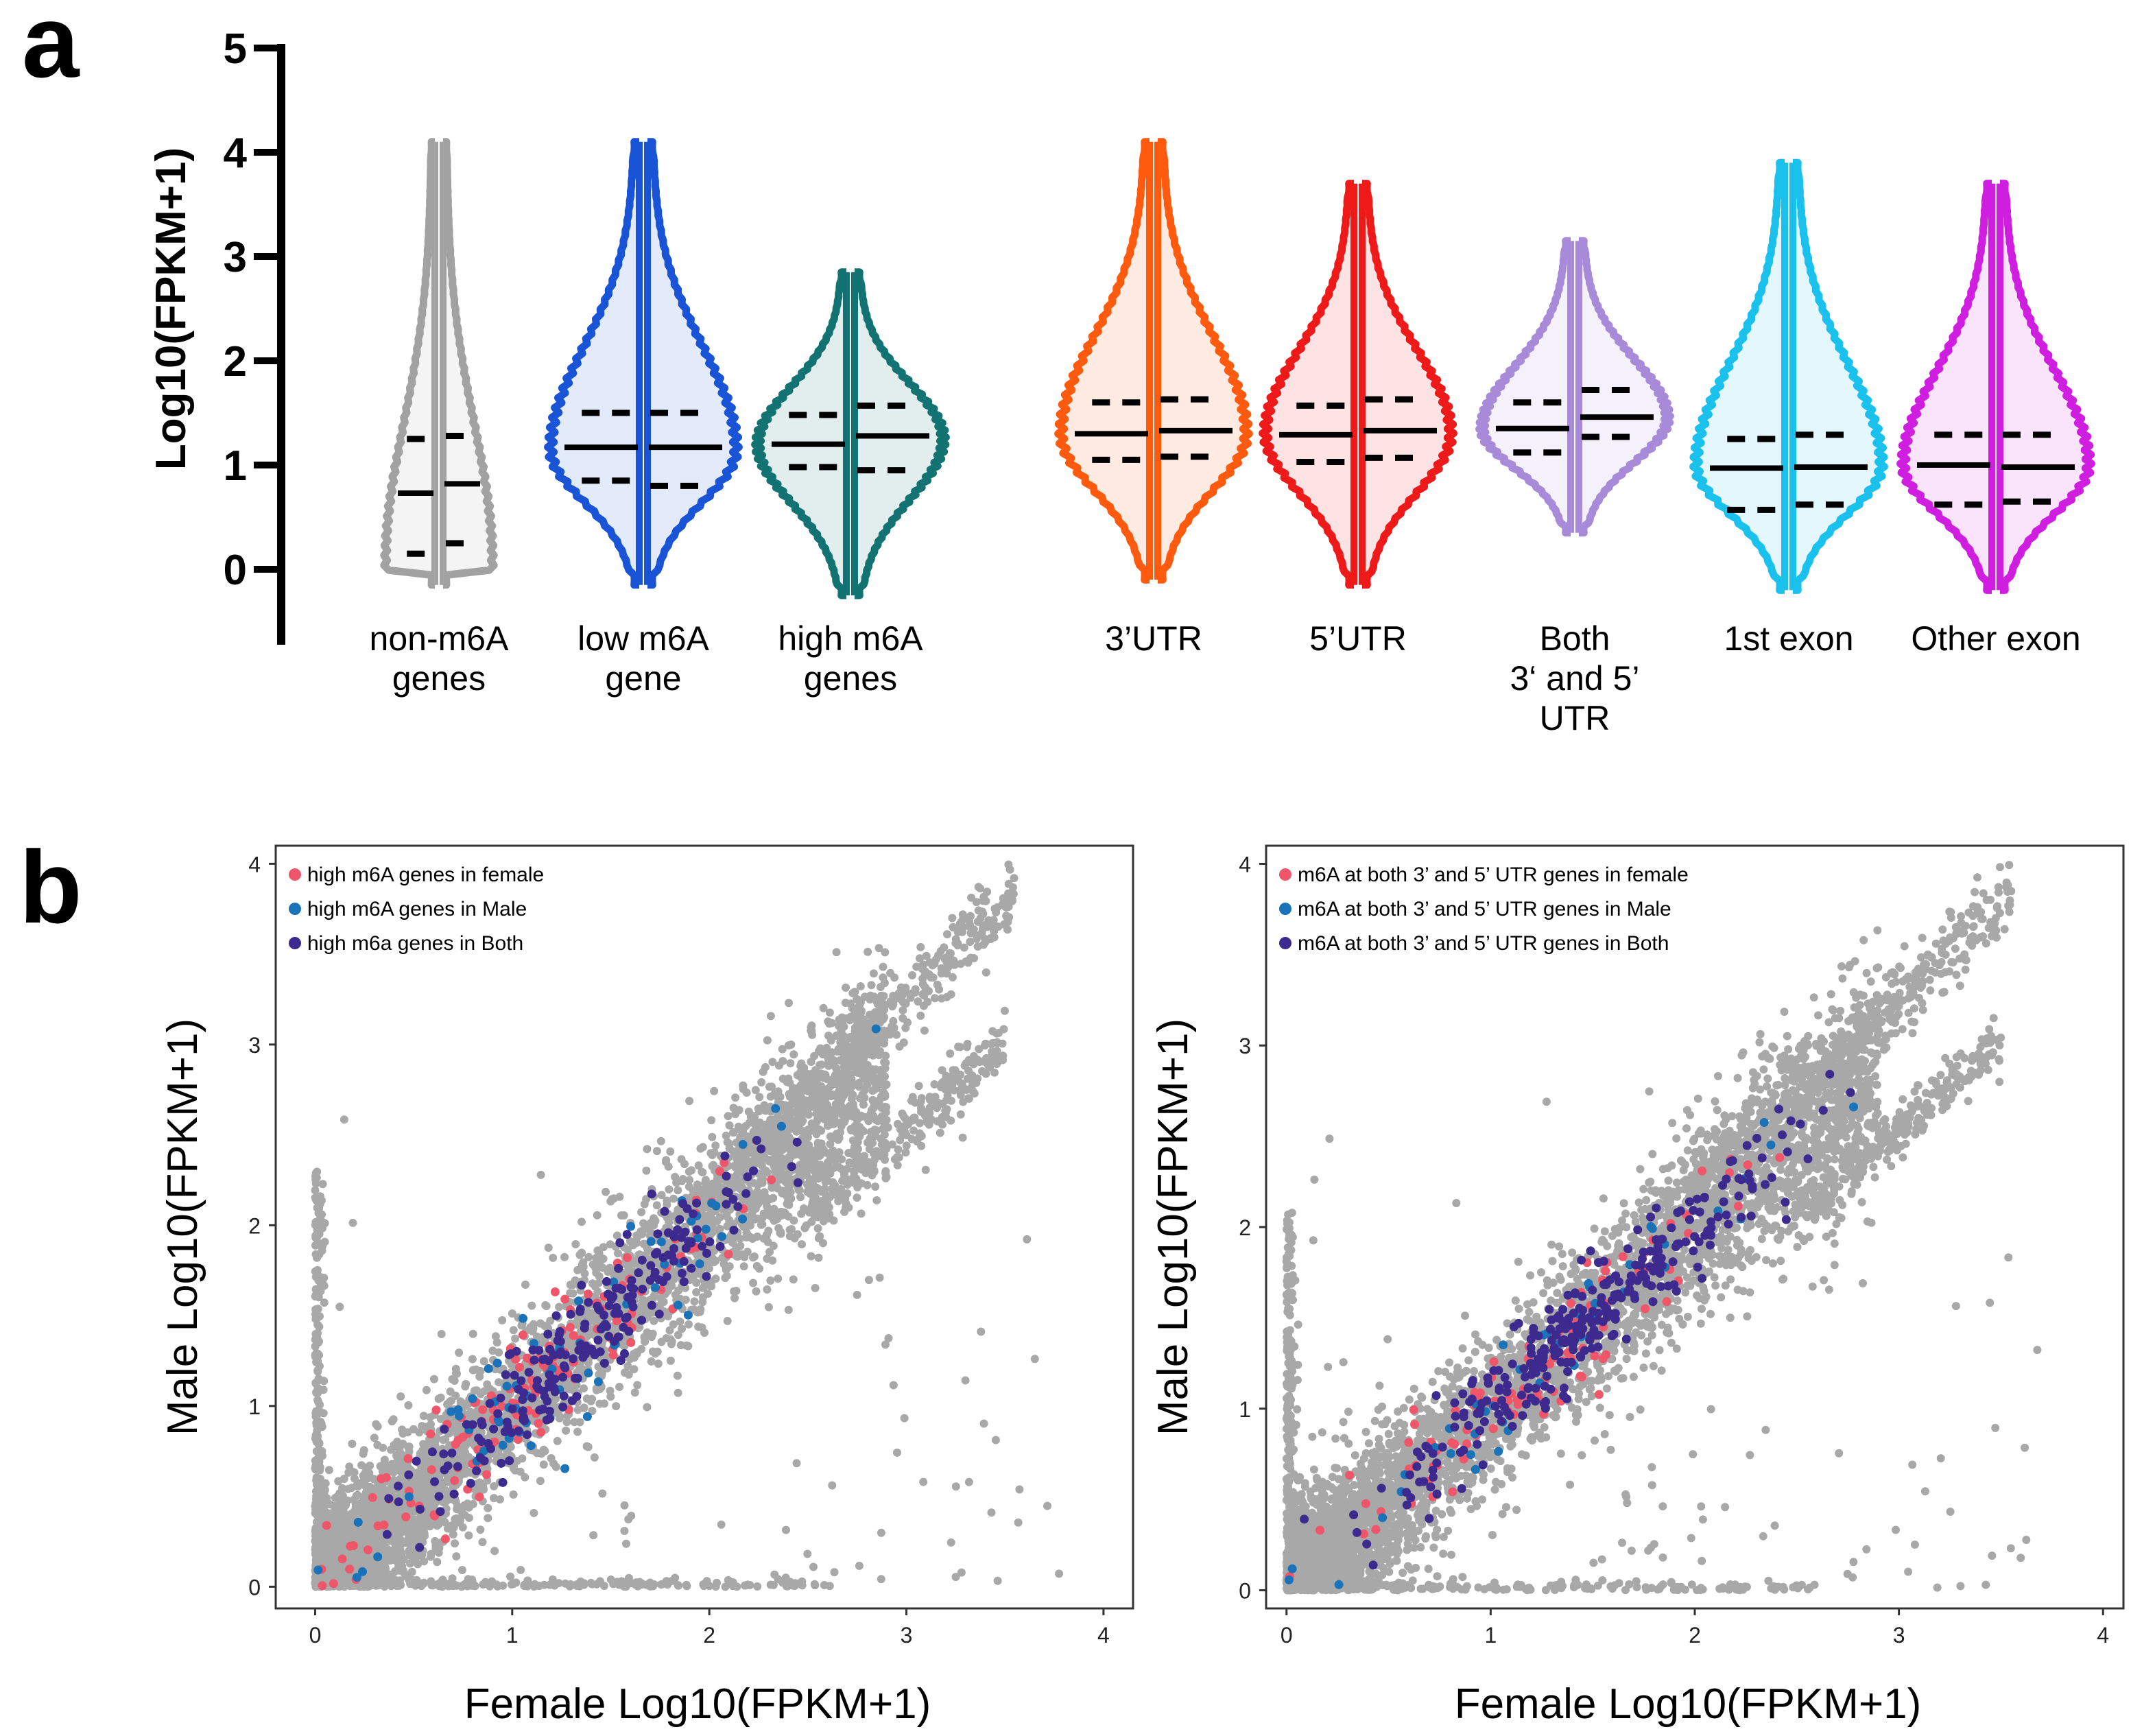 This screenshot has height=1736, width=2155. Describe the element at coordinates (1995, 387) in the screenshot. I see `violin-group` at that location.